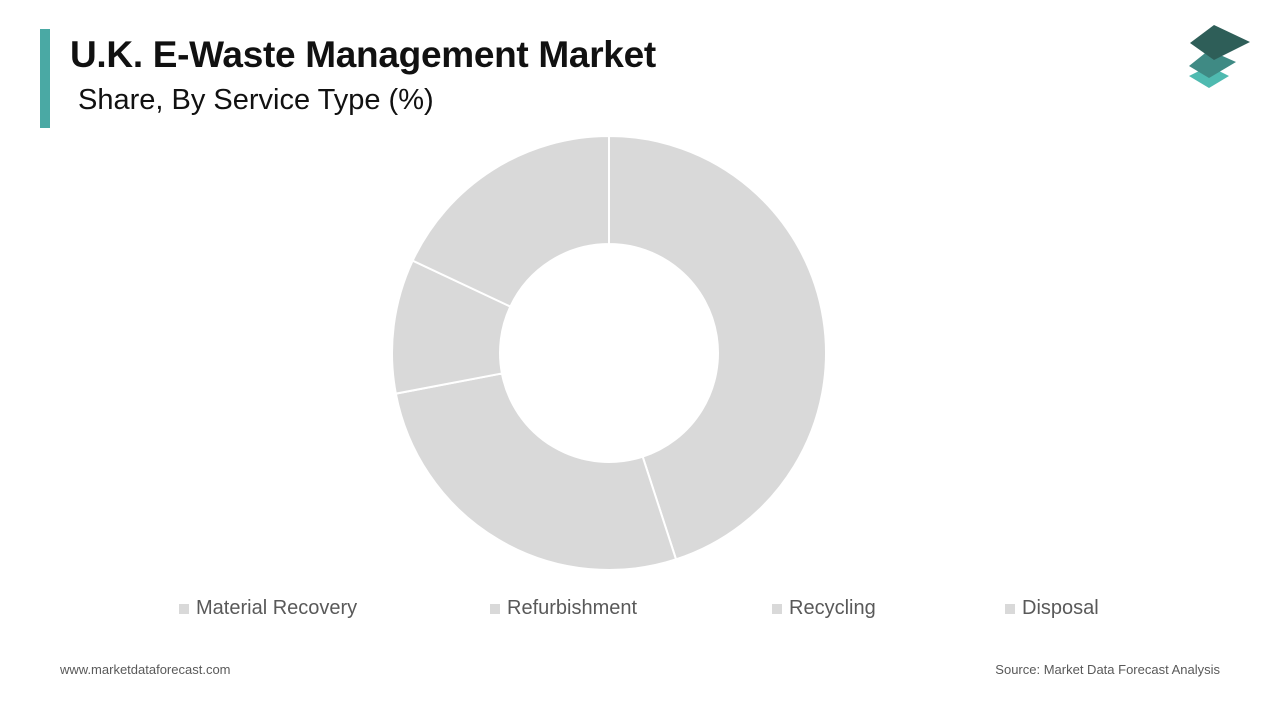 The width and height of the screenshot is (1280, 720). I want to click on stacked-layers-icon, so click(1219, 56).